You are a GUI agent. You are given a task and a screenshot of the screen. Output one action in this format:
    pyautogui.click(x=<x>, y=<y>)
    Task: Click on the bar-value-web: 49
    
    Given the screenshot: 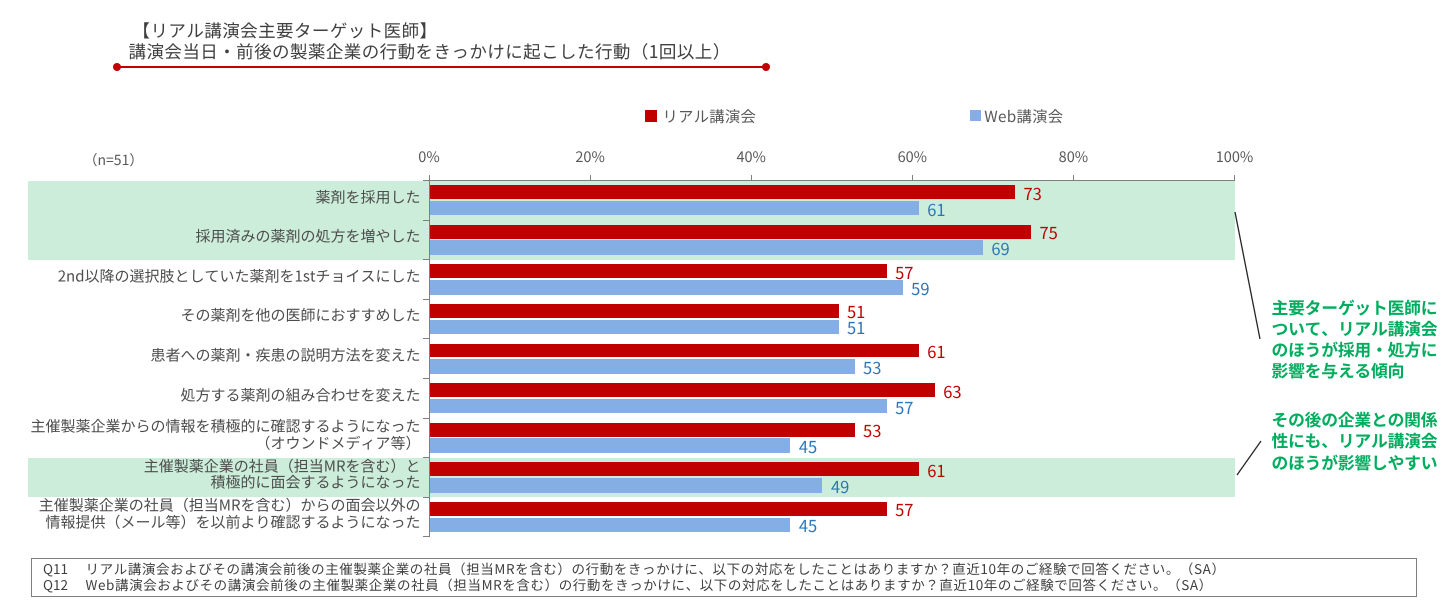 What is the action you would take?
    pyautogui.click(x=840, y=485)
    